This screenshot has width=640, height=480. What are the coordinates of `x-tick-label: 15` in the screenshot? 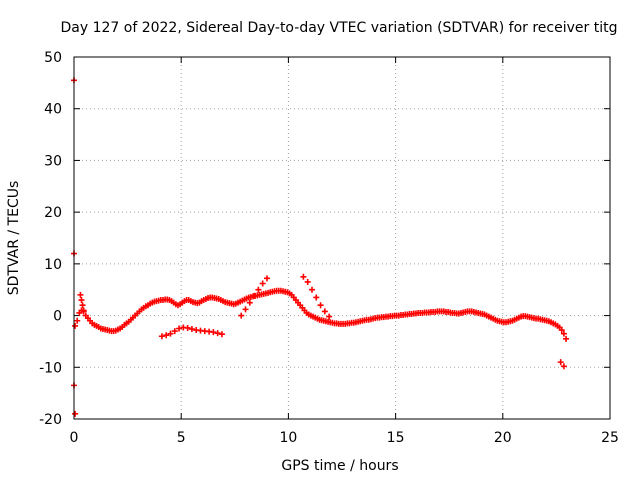 It's located at (396, 438).